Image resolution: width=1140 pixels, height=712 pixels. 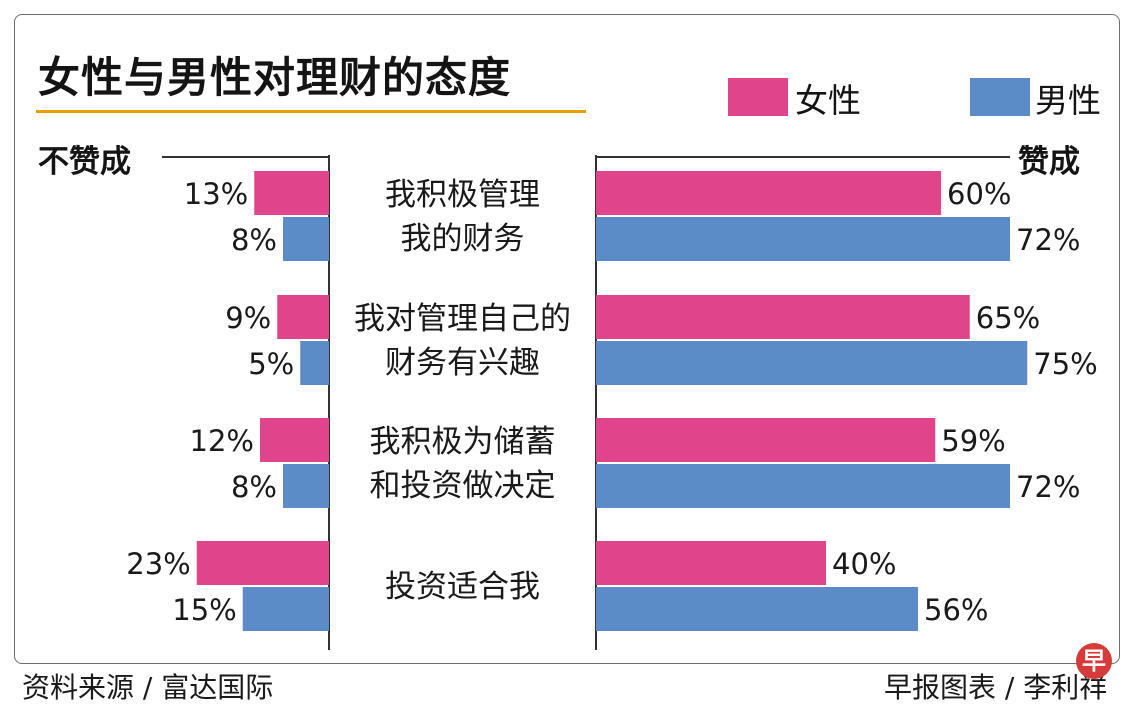 I want to click on category-label: 我的财务, so click(x=463, y=239).